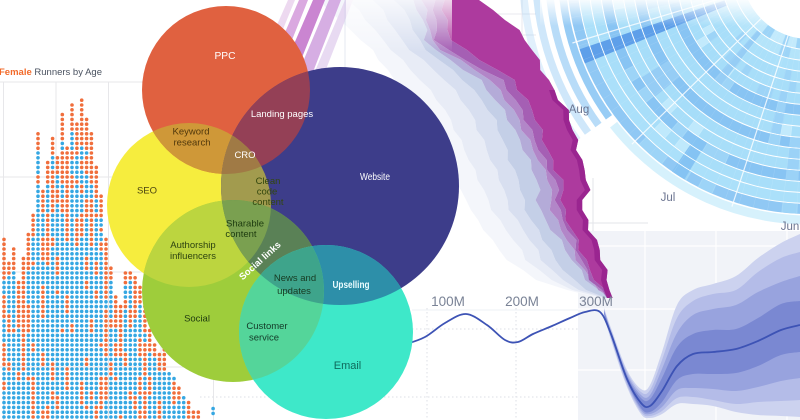 The height and width of the screenshot is (420, 800). What do you see at coordinates (267, 192) in the screenshot?
I see `svg-text: code` at bounding box center [267, 192].